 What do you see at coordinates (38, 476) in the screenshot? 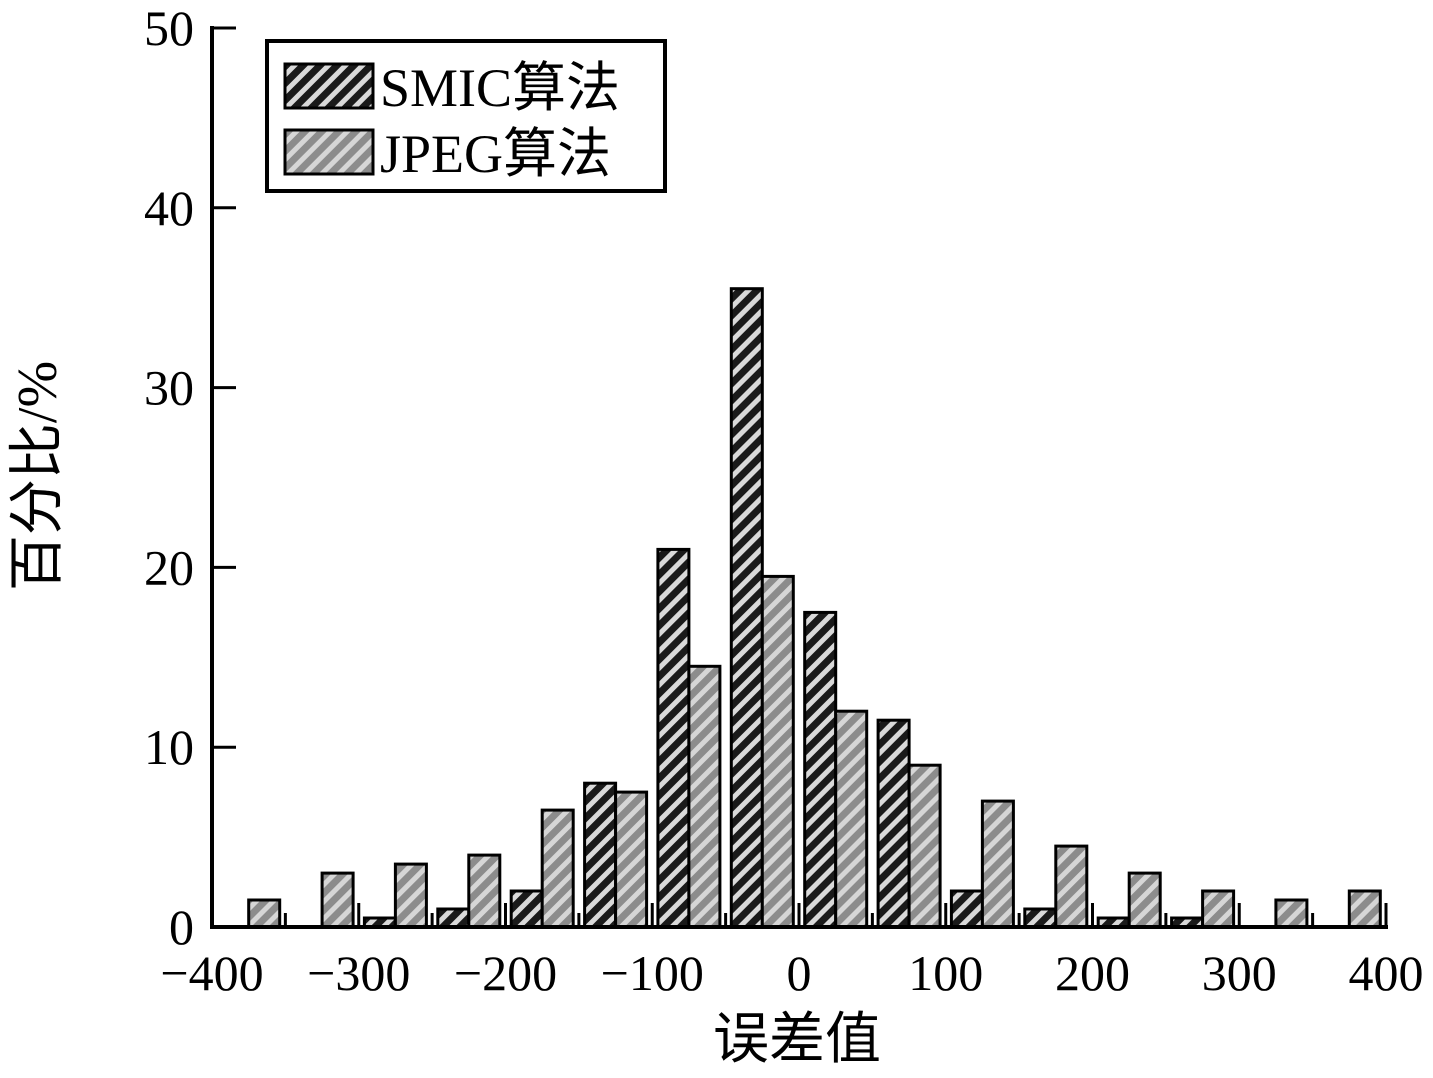
I see `y-axis-title: 百分比/%` at bounding box center [38, 476].